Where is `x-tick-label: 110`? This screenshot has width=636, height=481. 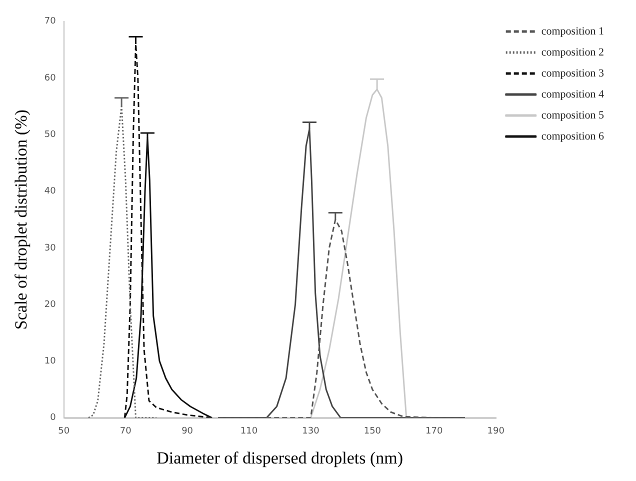 x-tick-label: 110 is located at coordinates (249, 431).